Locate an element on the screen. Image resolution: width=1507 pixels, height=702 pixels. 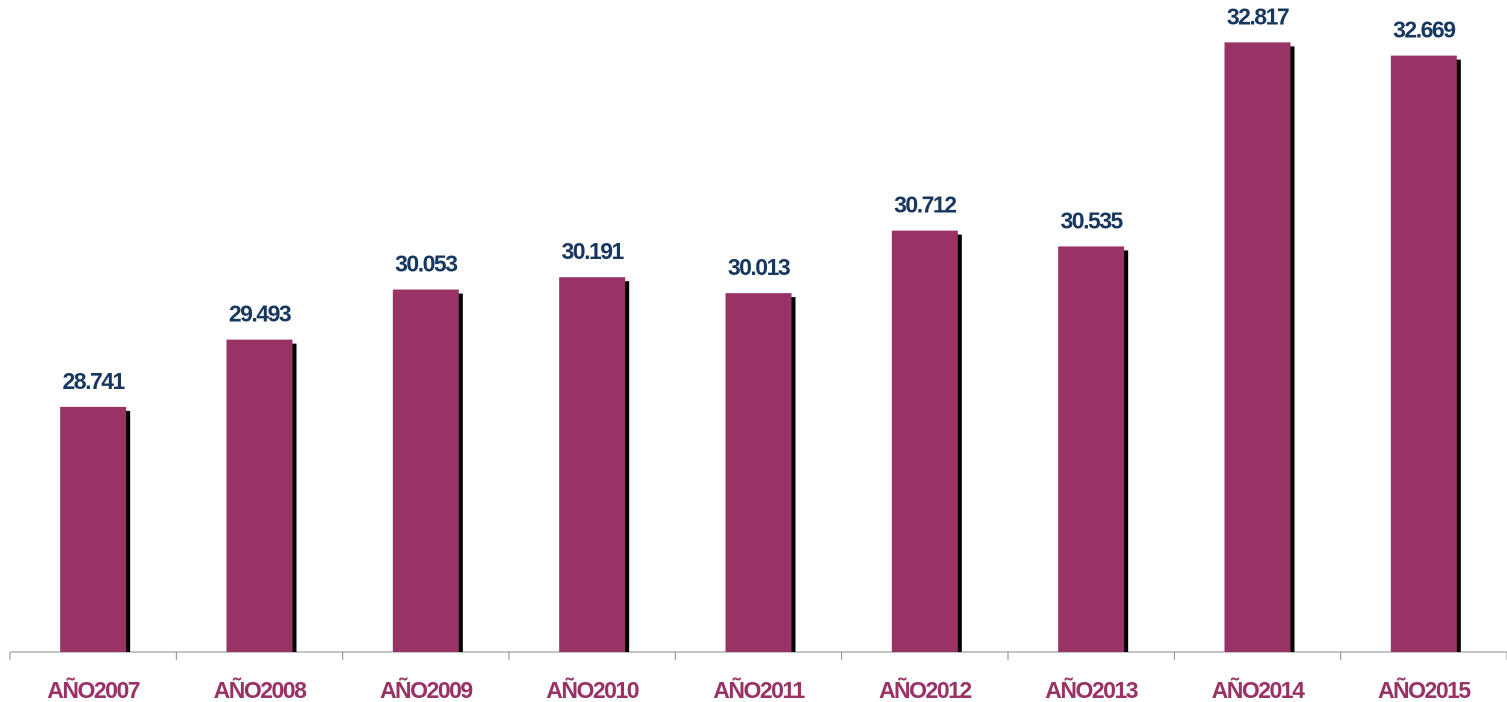
value-label: 29.493 is located at coordinates (260, 314).